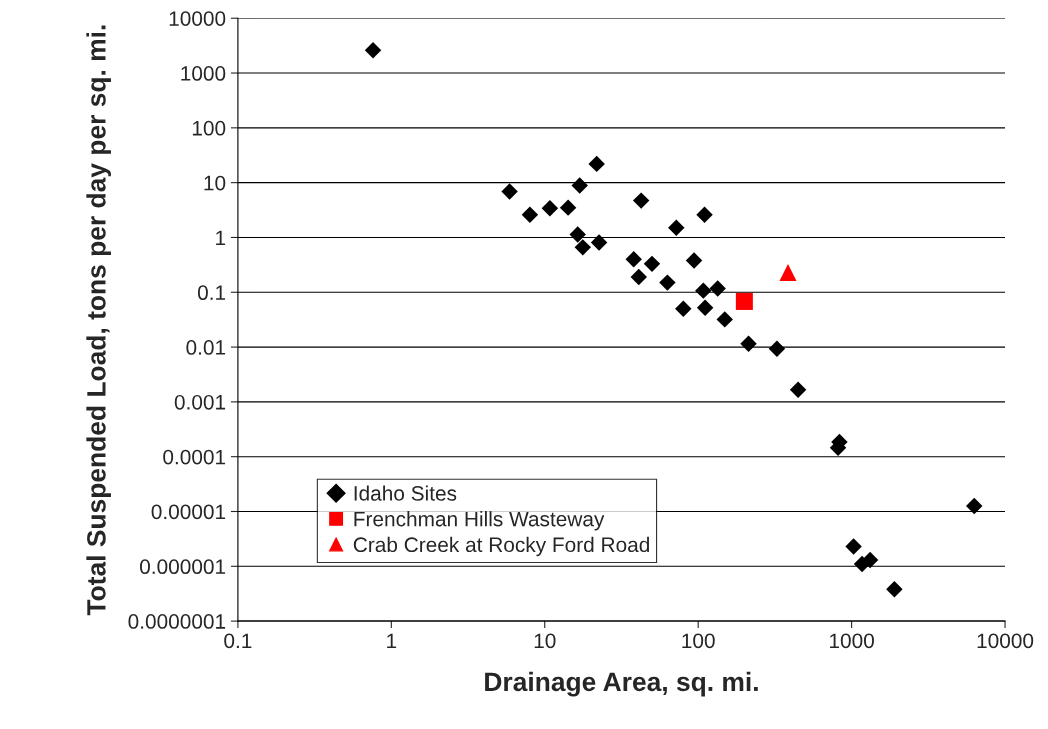 Image resolution: width=1048 pixels, height=729 pixels. Describe the element at coordinates (698, 641) in the screenshot. I see `x-tick-label: 100` at that location.